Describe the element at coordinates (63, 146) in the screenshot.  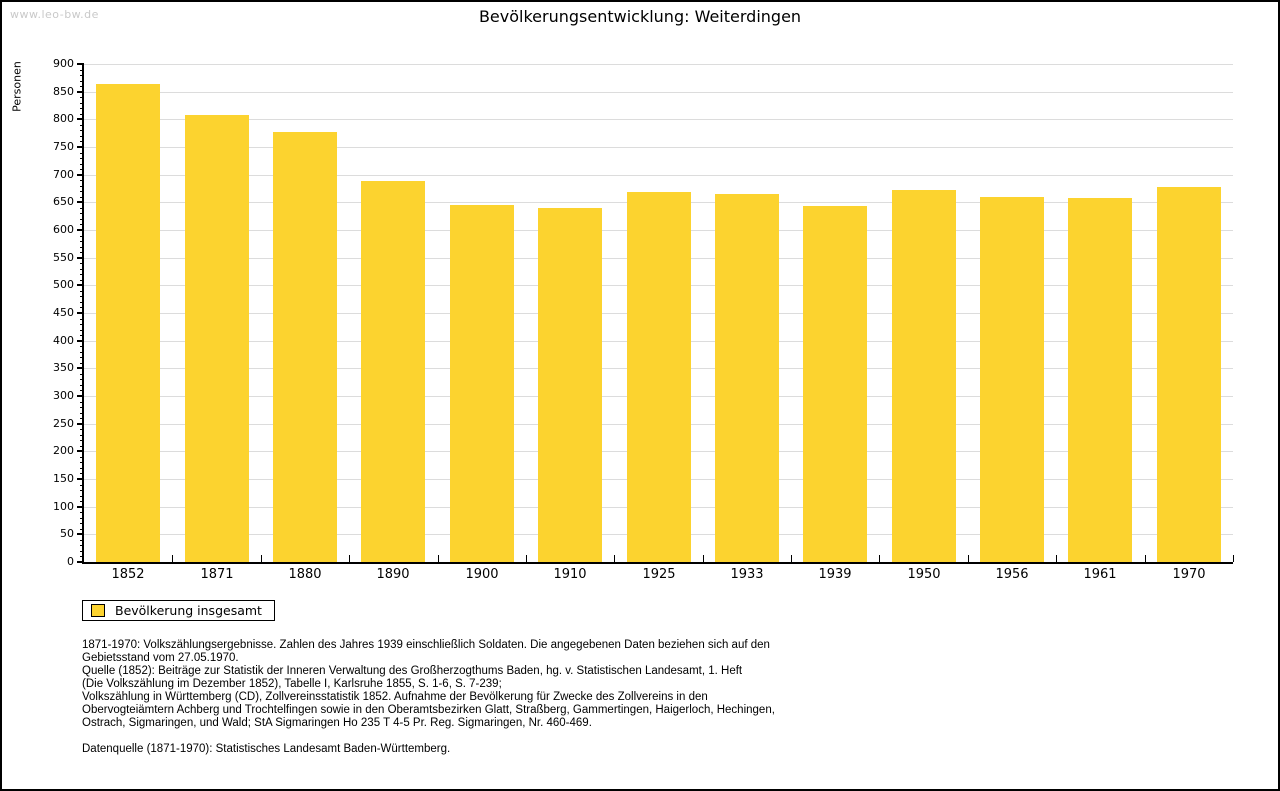
I see `y-tick-label: 750` at that location.